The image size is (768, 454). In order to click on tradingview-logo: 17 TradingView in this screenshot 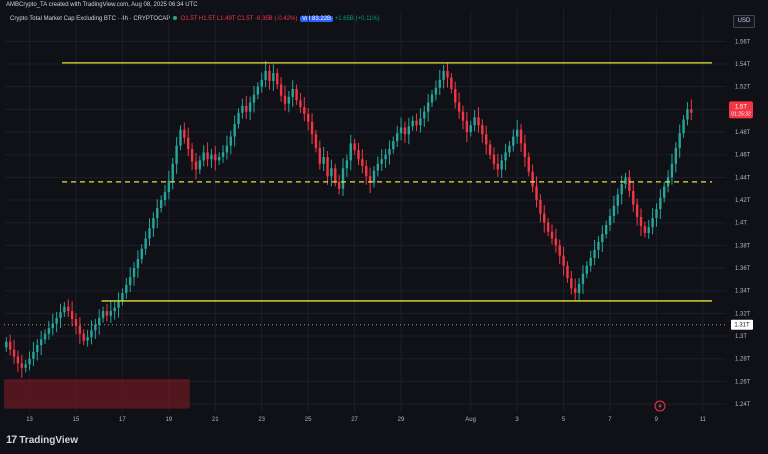, I will do `click(42, 440)`.